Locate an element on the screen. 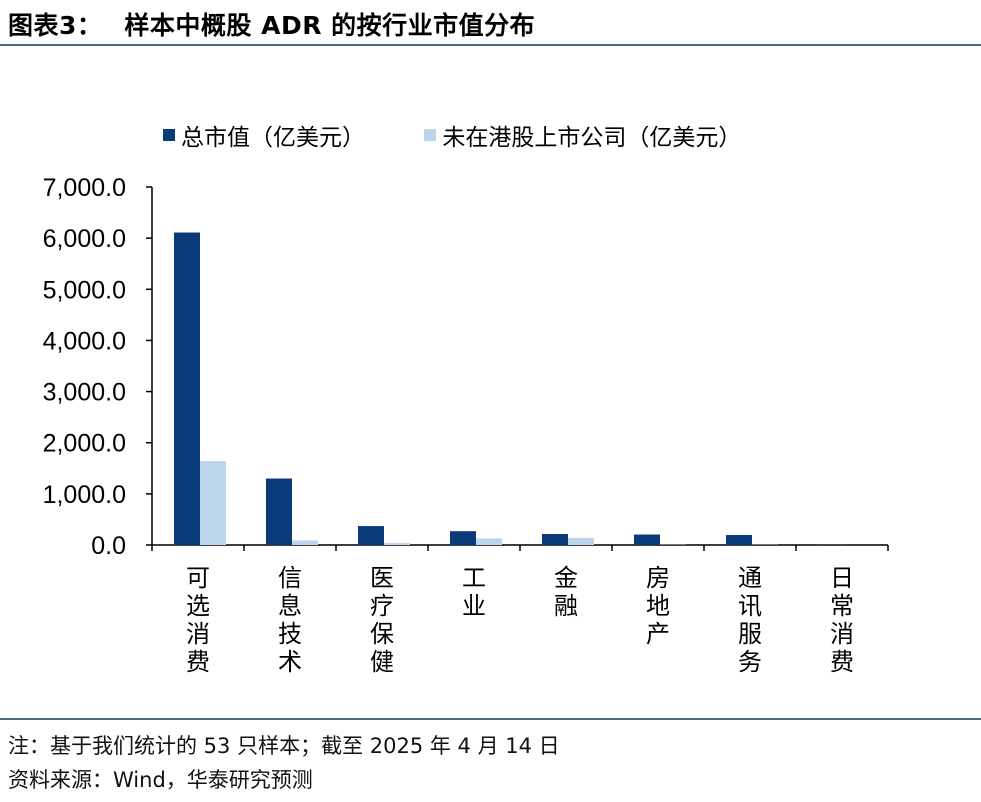 This screenshot has height=802, width=981. figure-title: 图表3： 样本中概股 ADR 的按行业市值分布 is located at coordinates (271, 24).